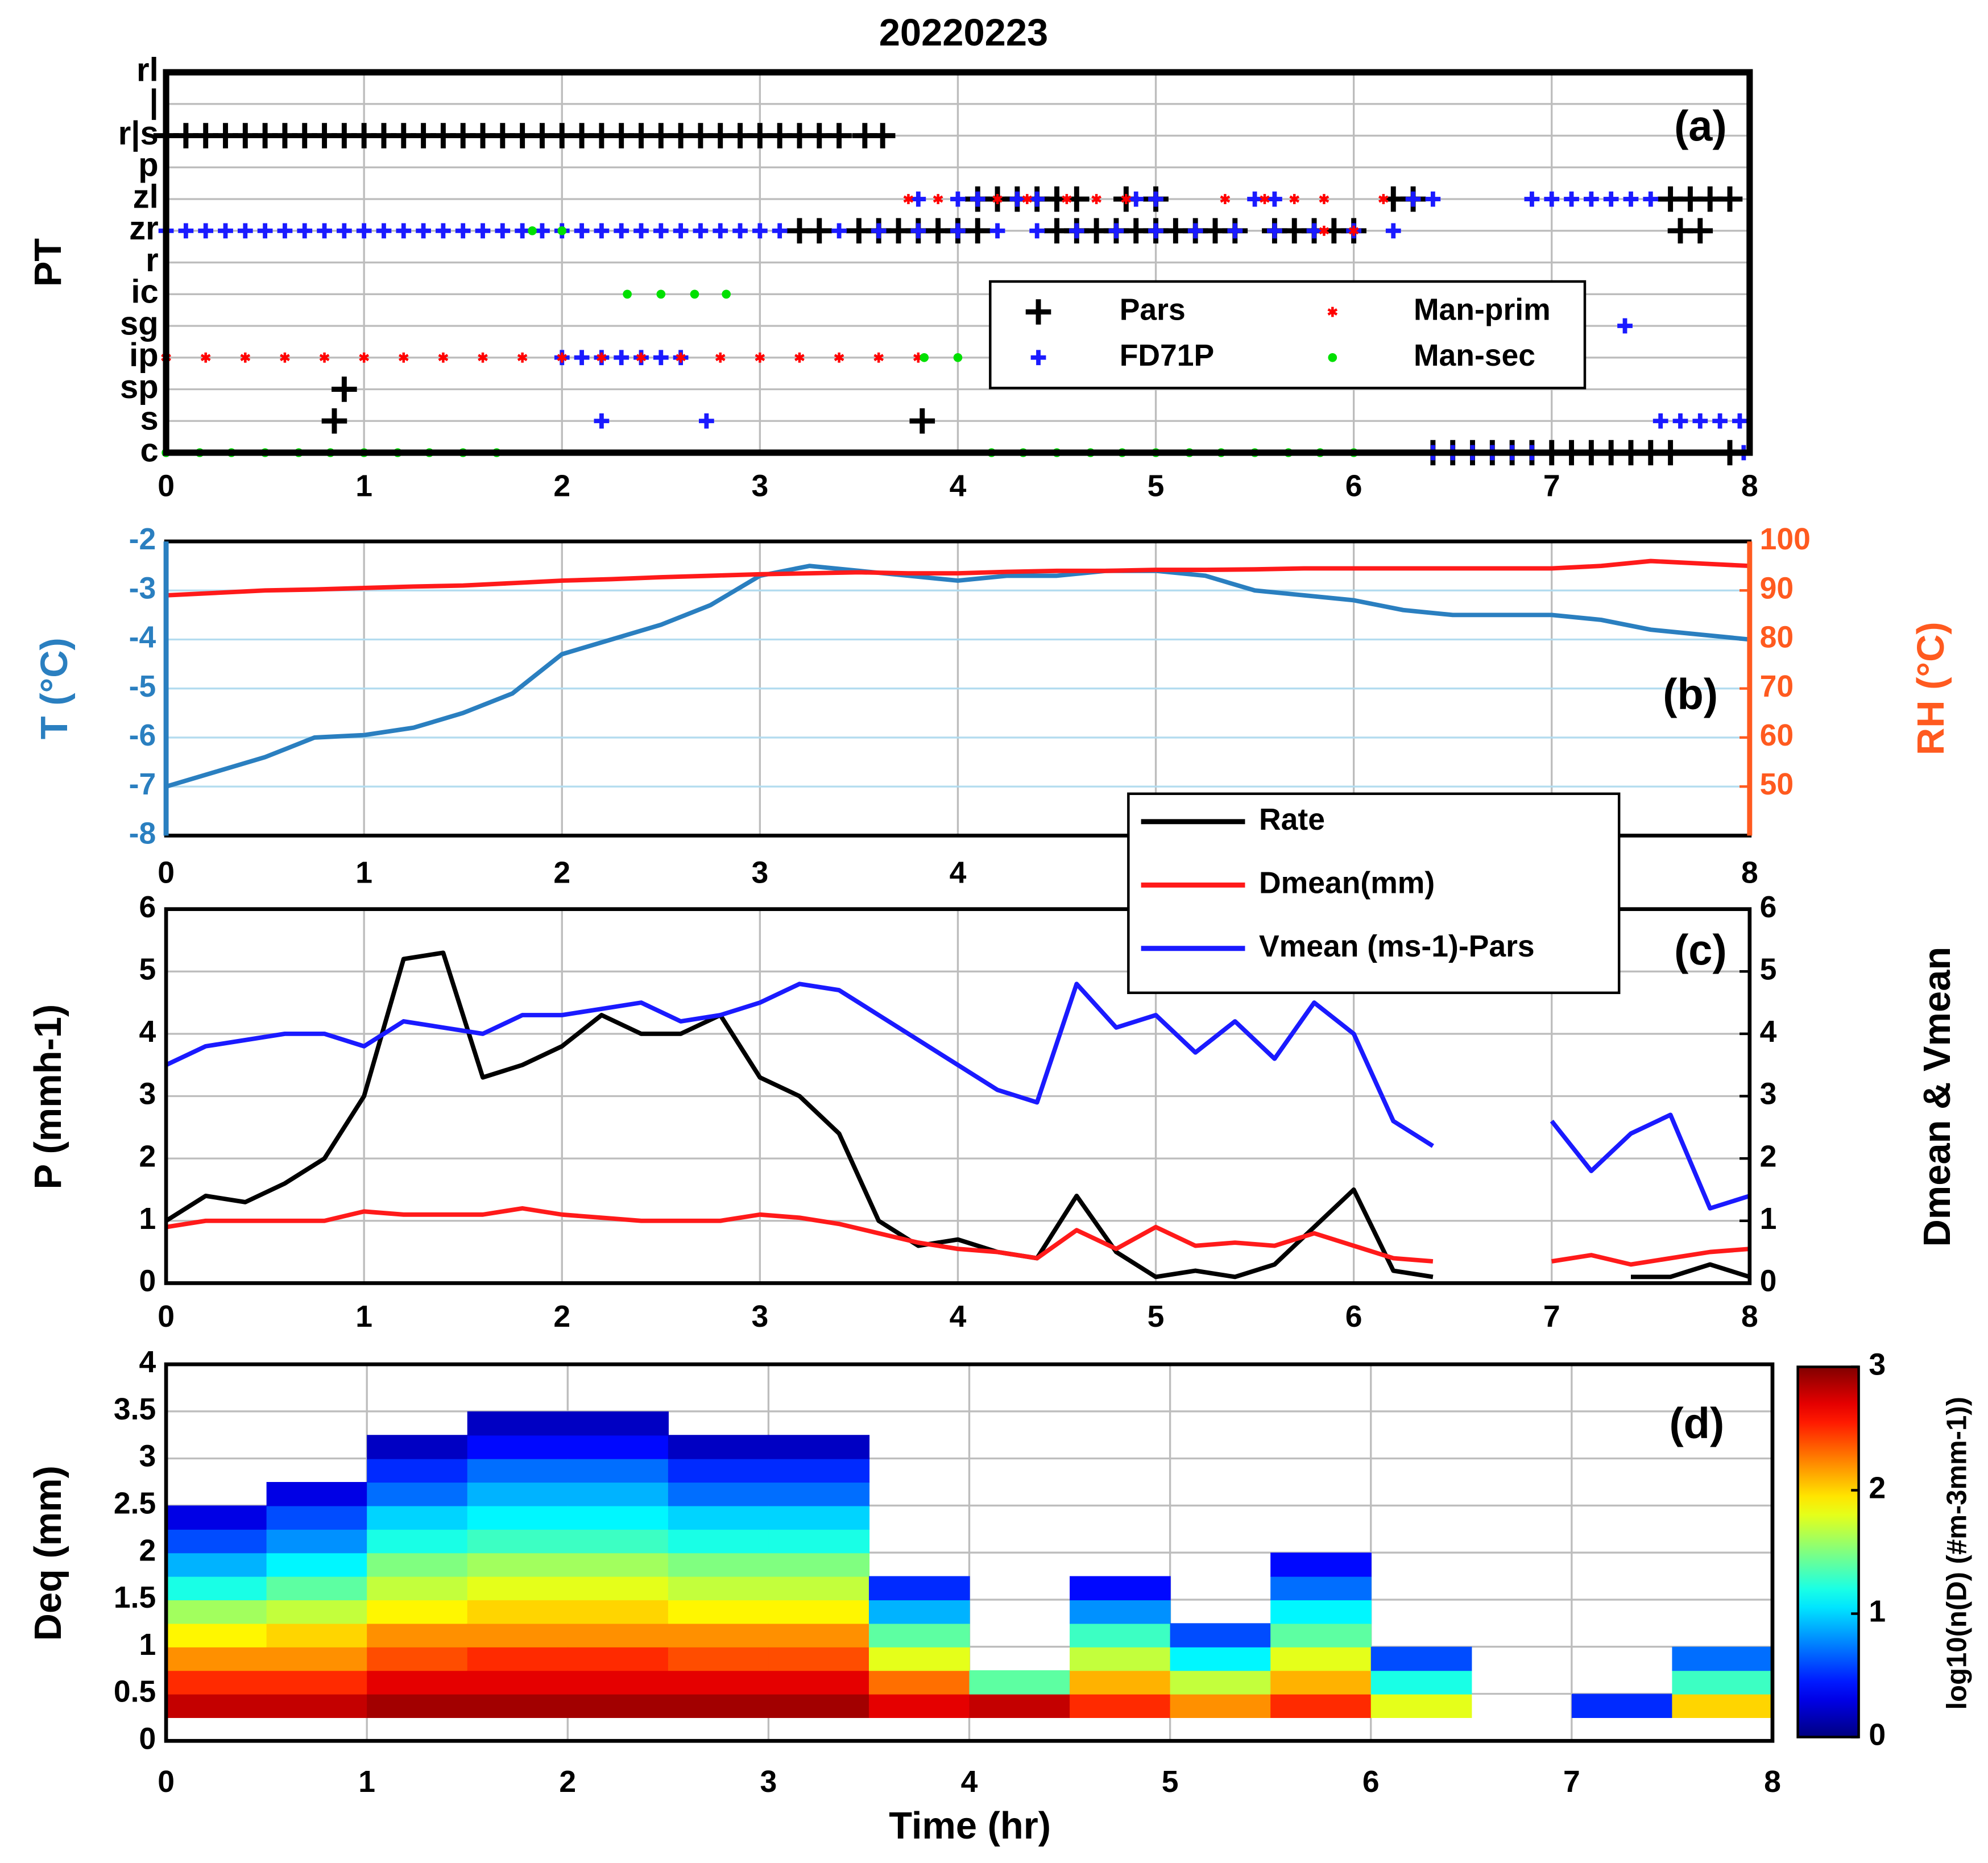 This screenshot has width=1988, height=1863. What do you see at coordinates (135, 1692) in the screenshot?
I see `y-tick-label: 0.5` at bounding box center [135, 1692].